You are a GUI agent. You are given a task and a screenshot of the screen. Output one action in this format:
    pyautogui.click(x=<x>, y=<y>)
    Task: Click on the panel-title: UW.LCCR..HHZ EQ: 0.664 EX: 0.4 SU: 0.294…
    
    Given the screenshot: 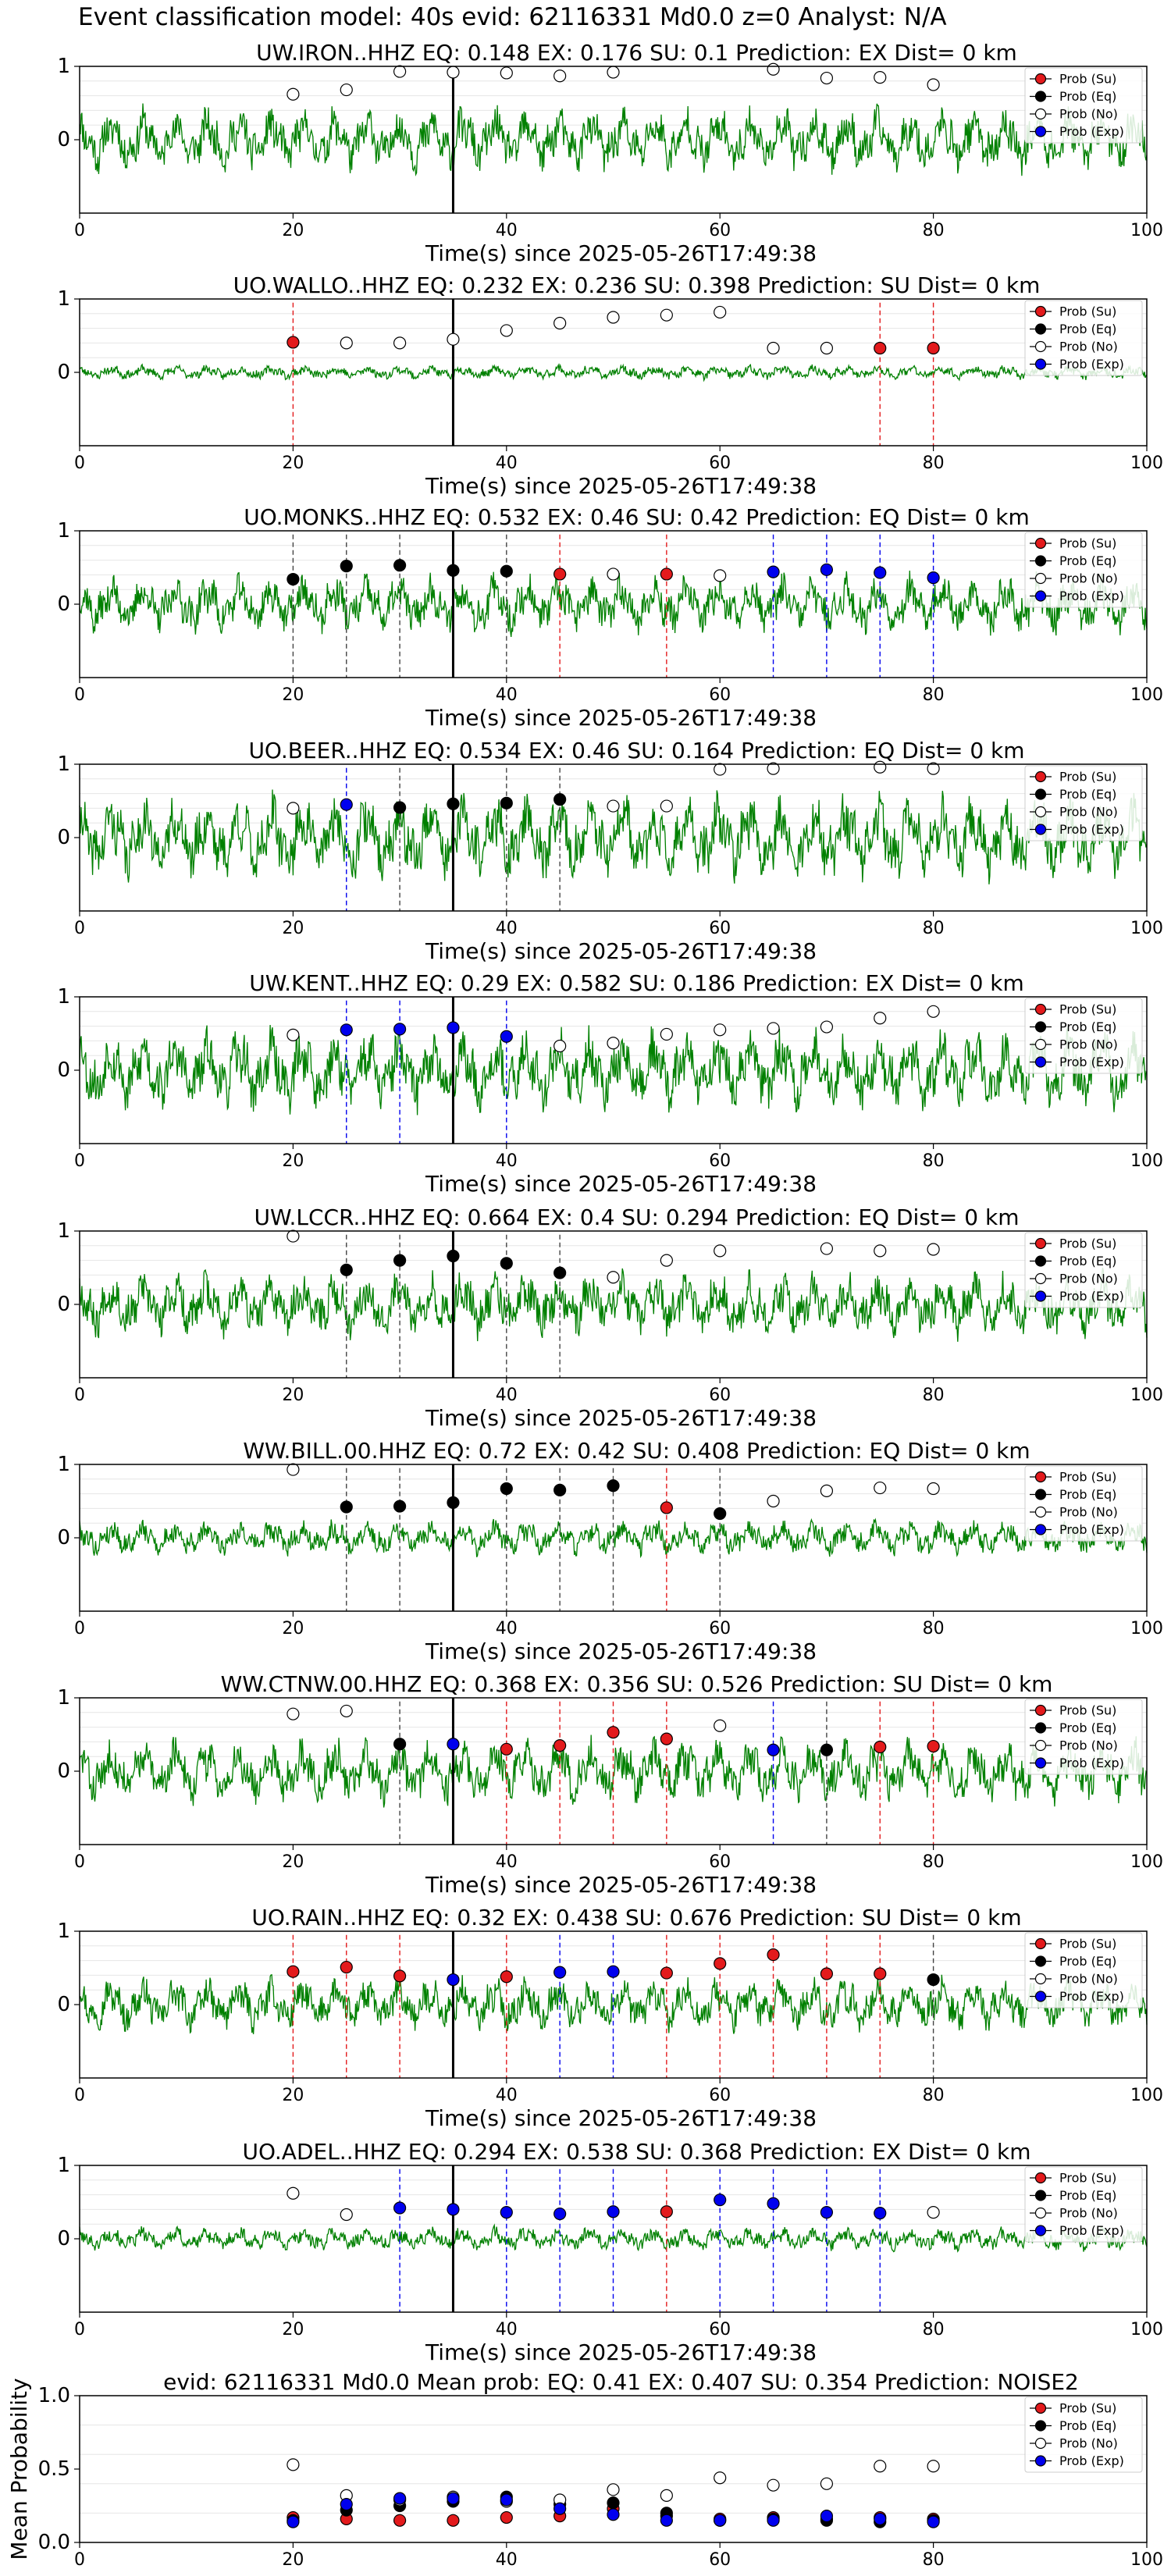 What is the action you would take?
    pyautogui.click(x=637, y=1217)
    